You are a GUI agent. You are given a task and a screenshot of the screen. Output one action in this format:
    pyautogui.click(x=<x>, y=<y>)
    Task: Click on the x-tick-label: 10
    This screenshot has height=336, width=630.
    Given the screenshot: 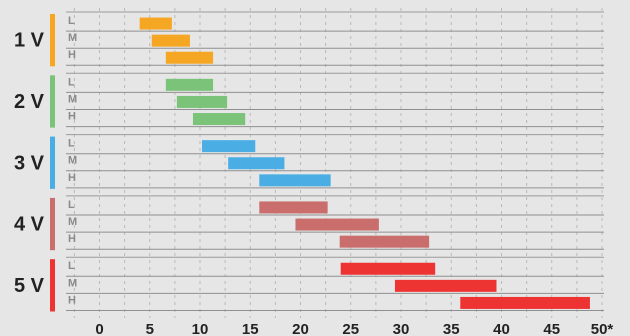 What is the action you would take?
    pyautogui.click(x=200, y=328)
    